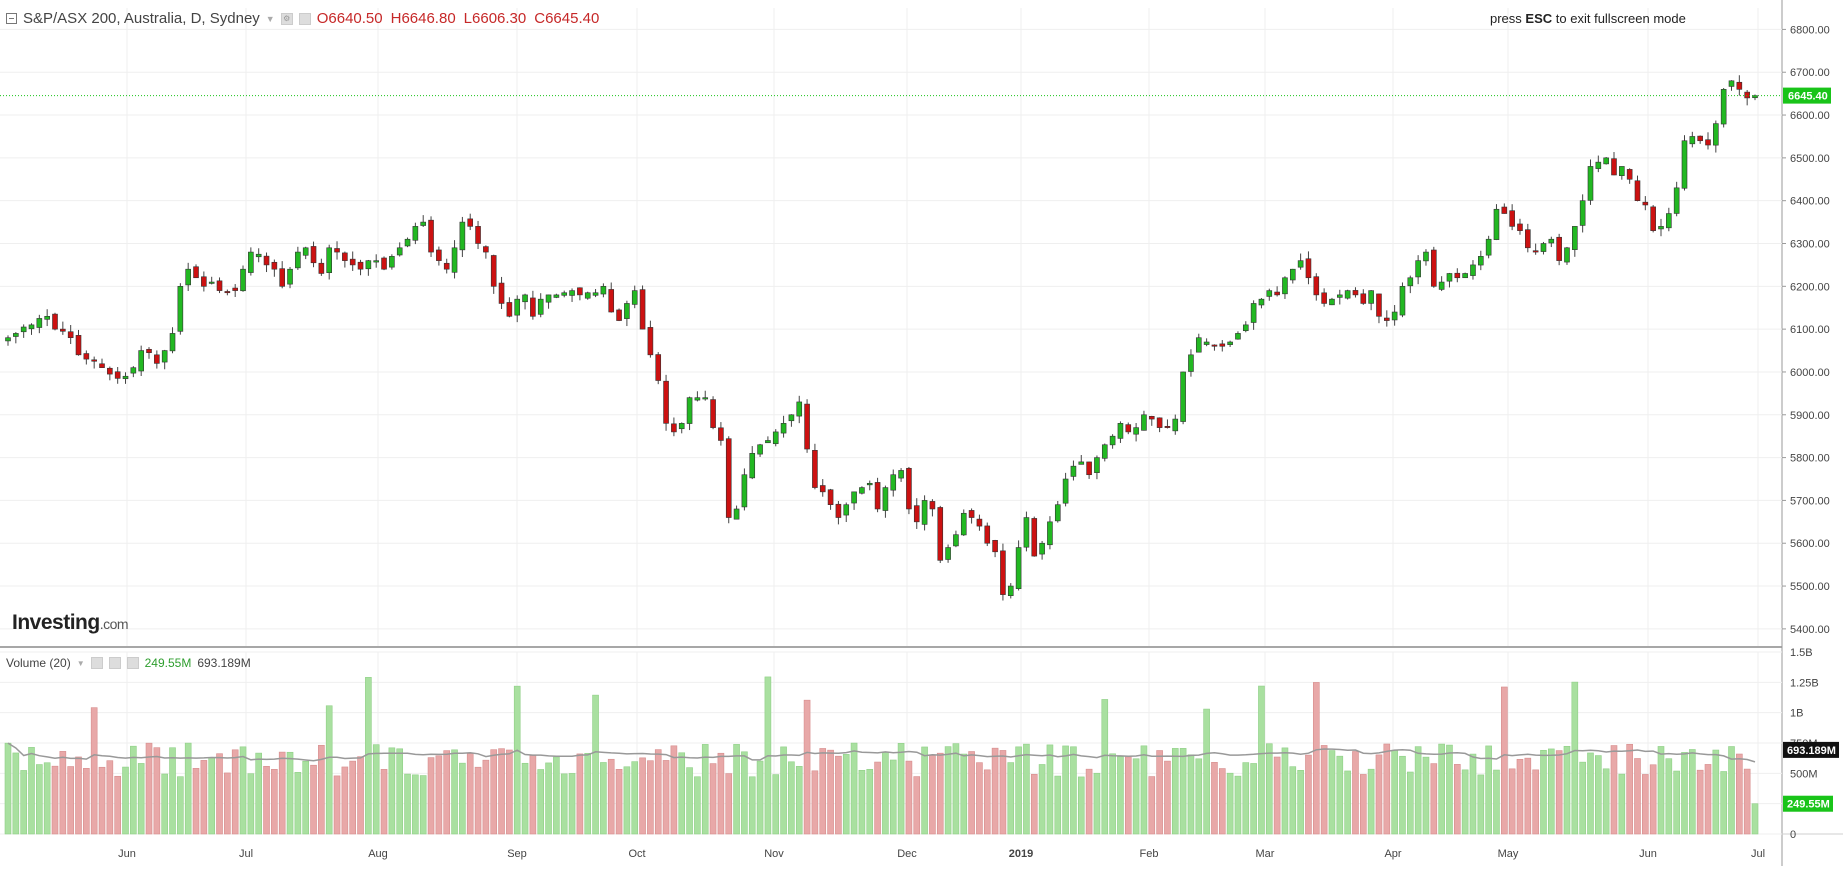 This screenshot has height=871, width=1843. Describe the element at coordinates (1810, 544) in the screenshot. I see `price-tick-label: 5600.00` at that location.